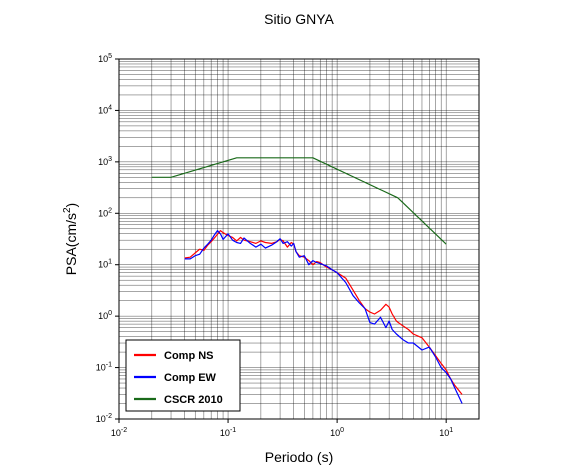 Image resolution: width=586 pixels, height=475 pixels. What do you see at coordinates (446, 432) in the screenshot?
I see `x-tick-label: 10¹` at bounding box center [446, 432].